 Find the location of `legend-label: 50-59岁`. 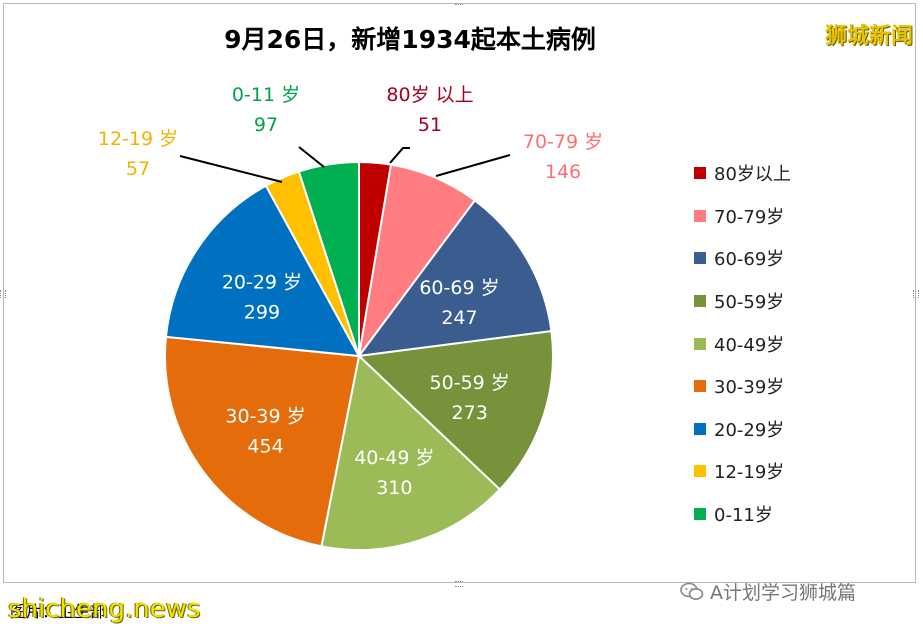

legend-label: 50-59岁 is located at coordinates (749, 303).